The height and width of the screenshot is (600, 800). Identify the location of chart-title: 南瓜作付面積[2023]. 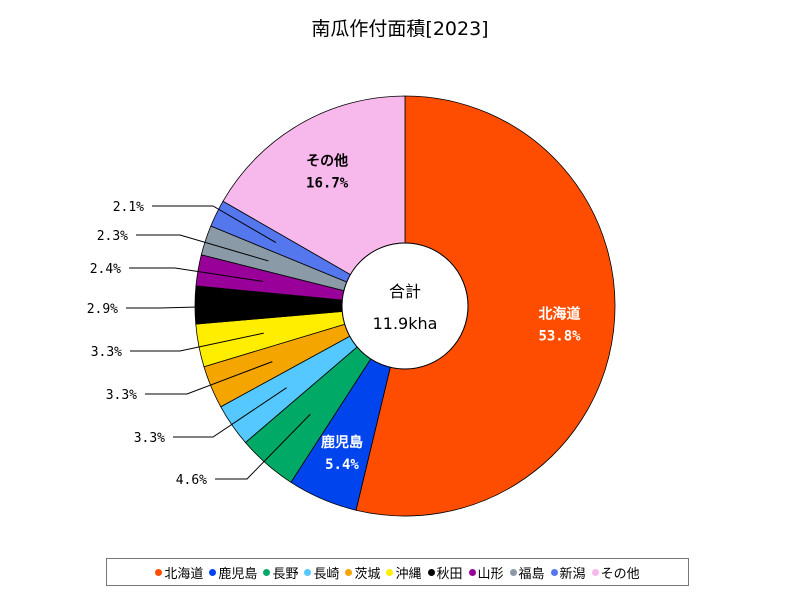
(400, 29).